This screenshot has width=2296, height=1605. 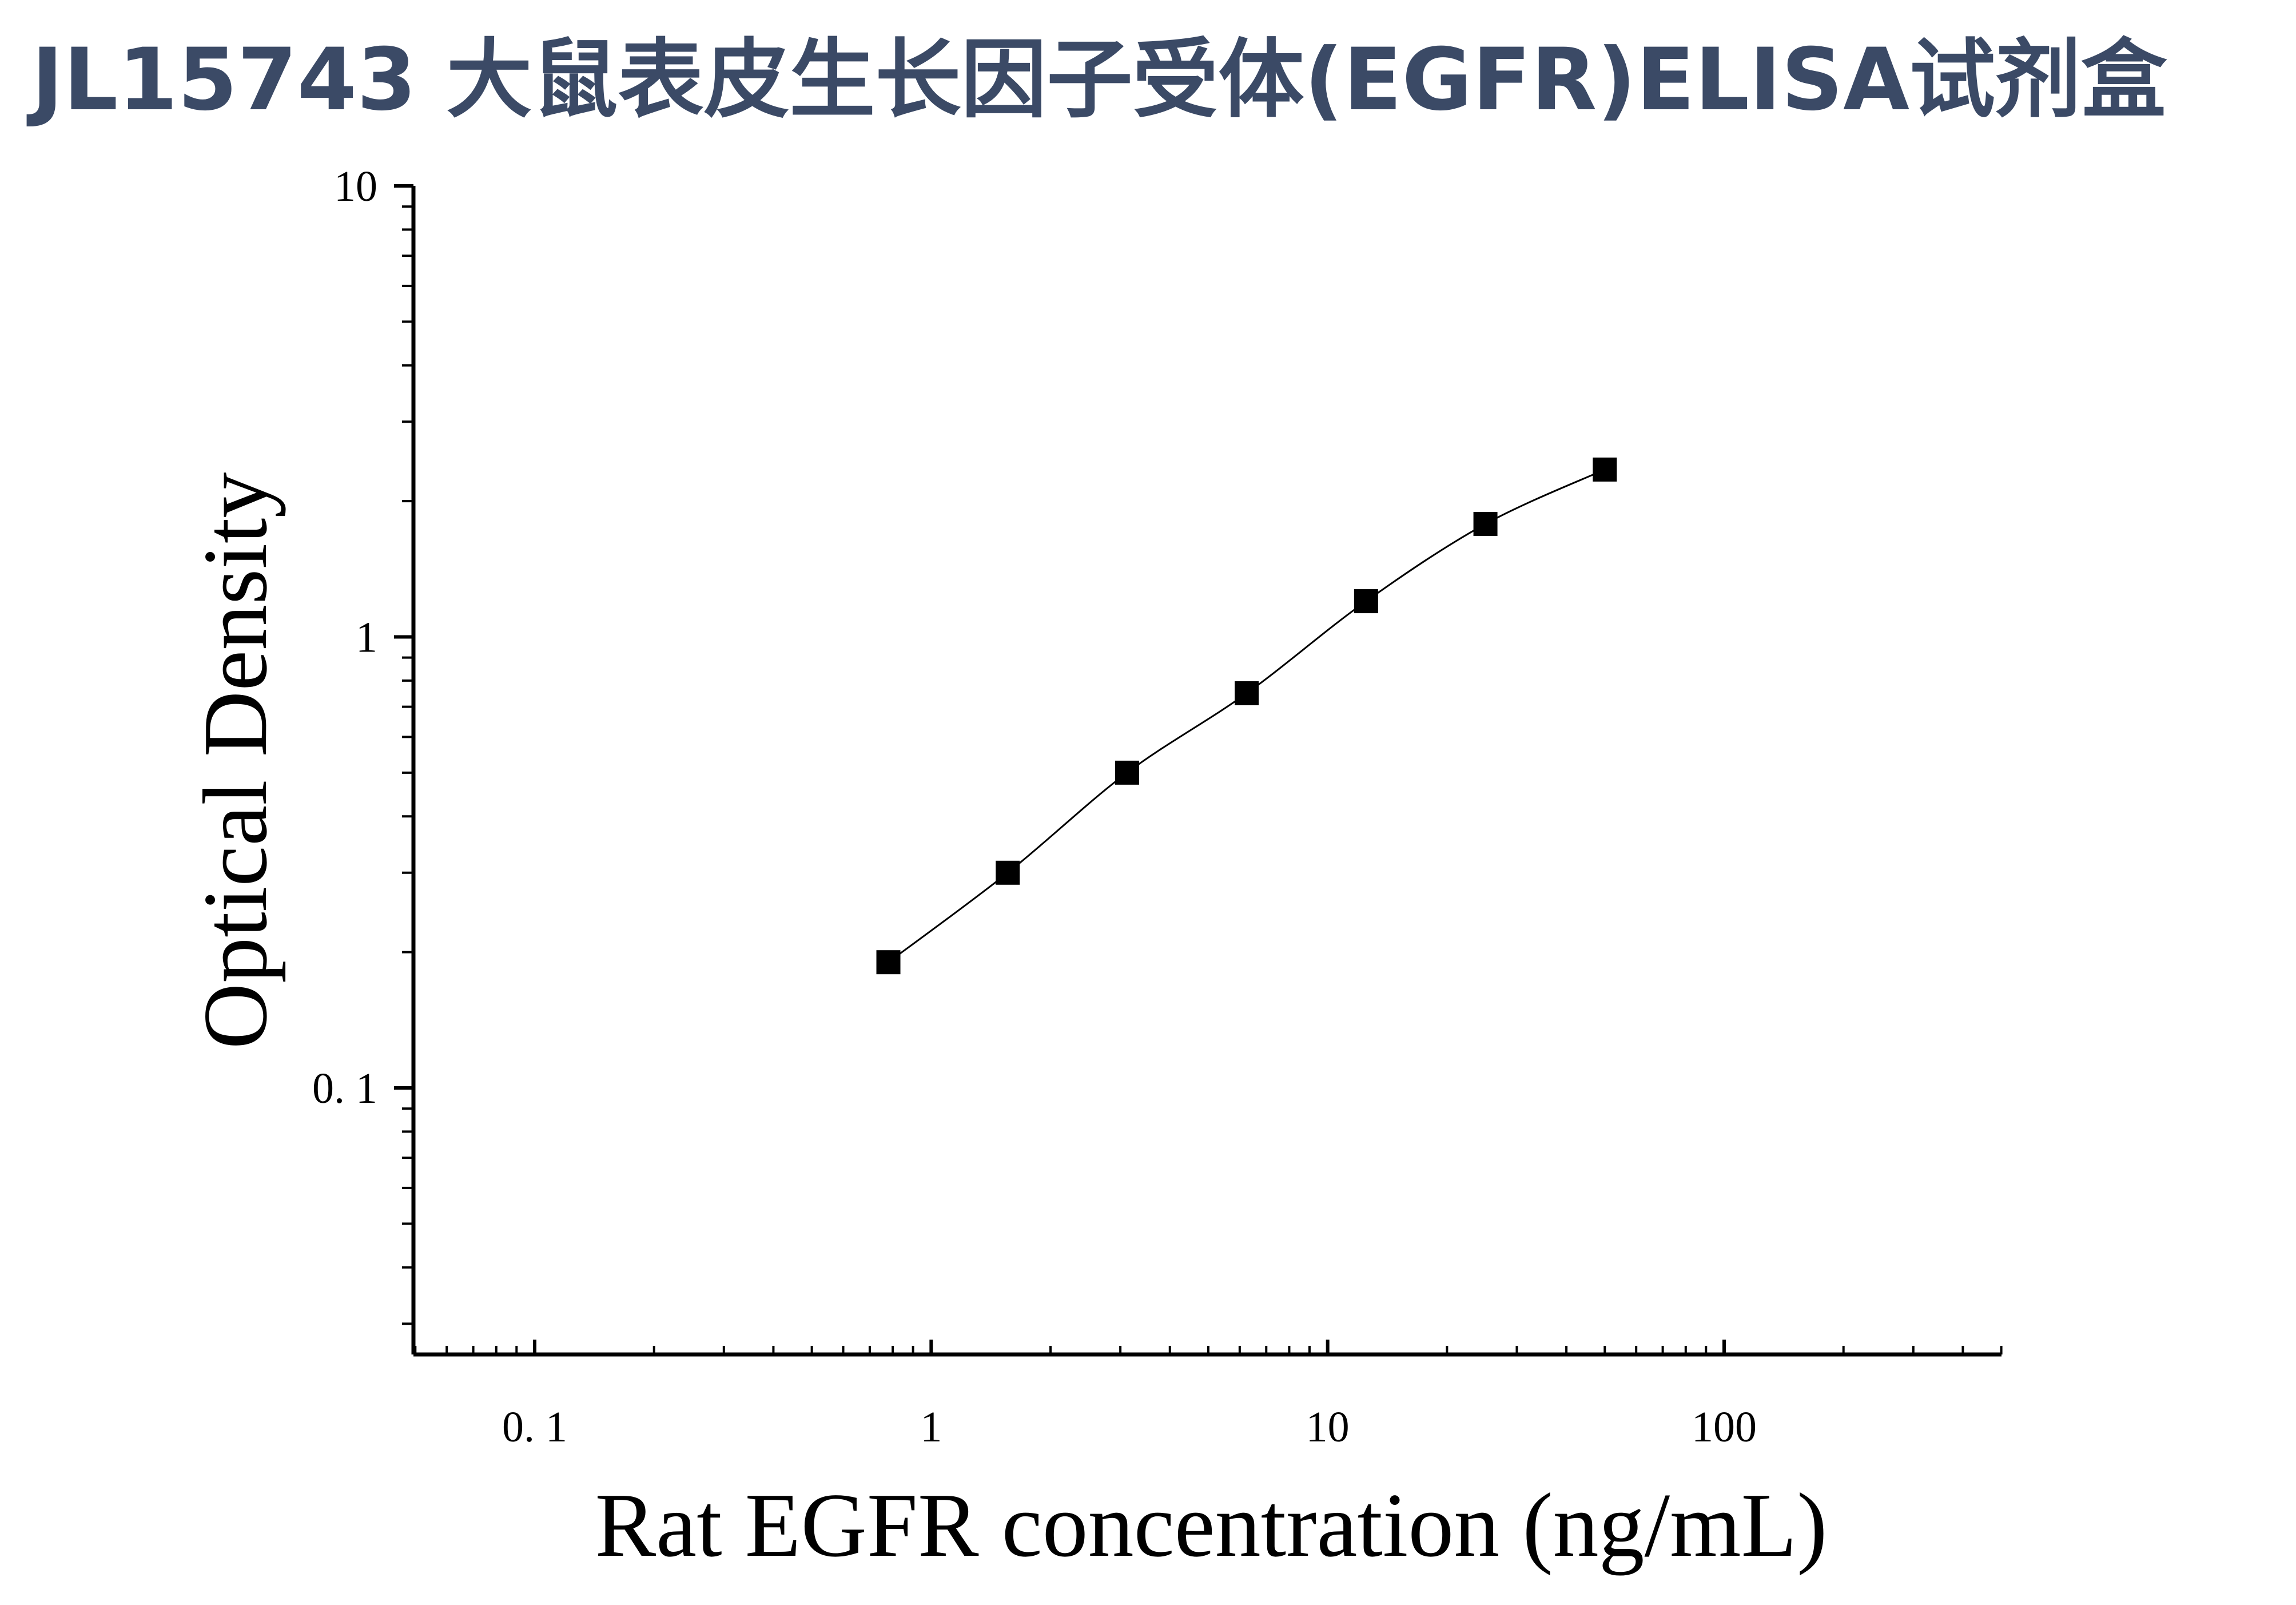 I want to click on y-axis-title: Optical Density, so click(x=235, y=761).